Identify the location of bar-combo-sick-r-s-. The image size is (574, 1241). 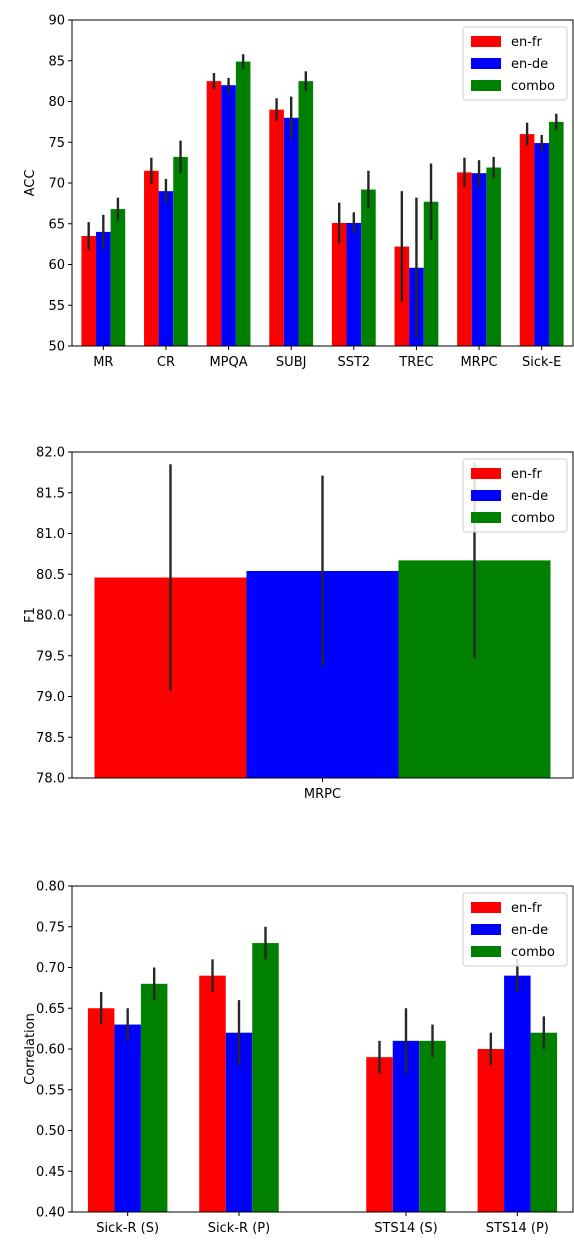
(154, 1097).